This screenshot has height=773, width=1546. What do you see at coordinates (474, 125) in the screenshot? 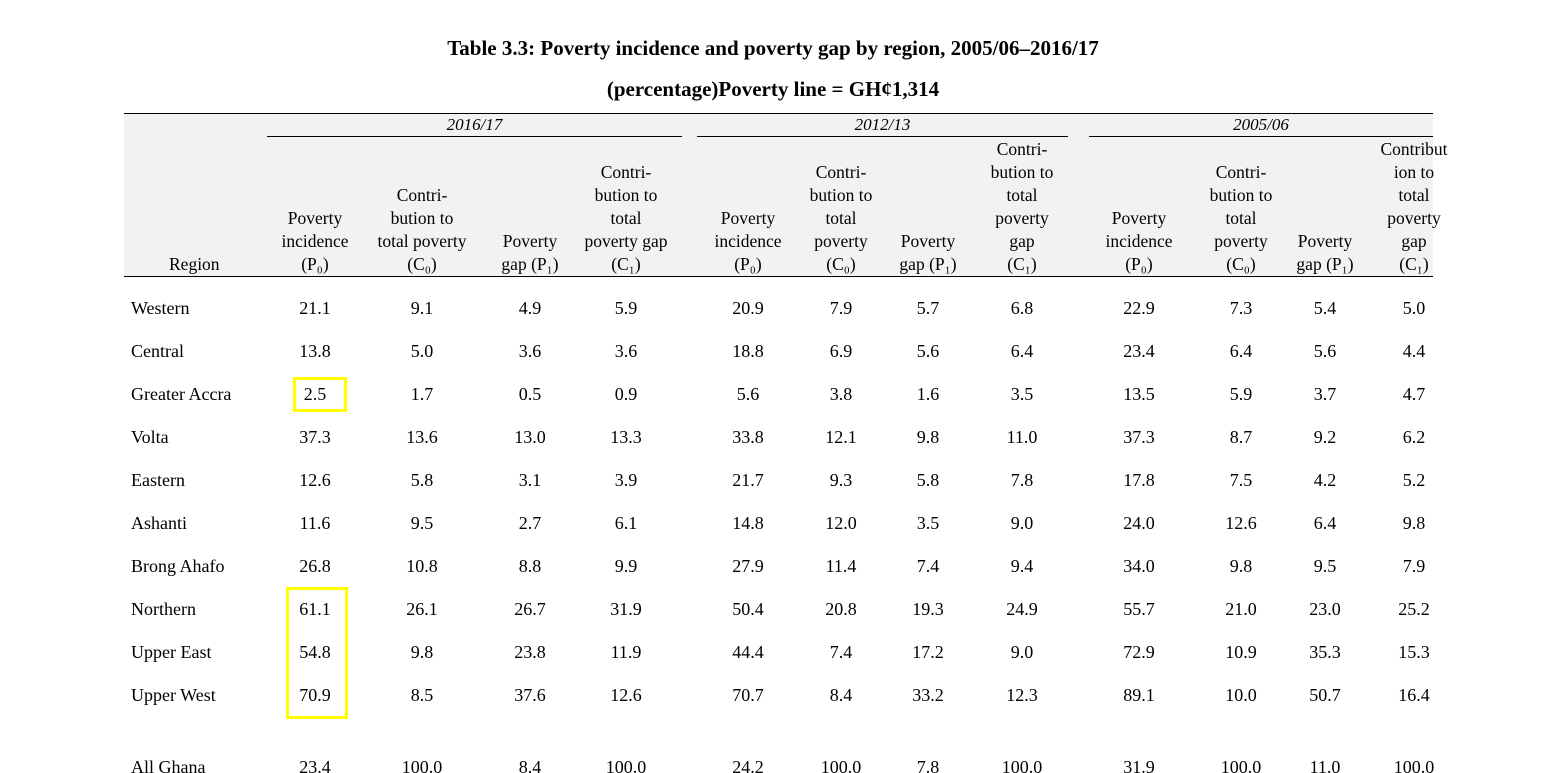
I see `period-header-2016-17: 2016/17` at bounding box center [474, 125].